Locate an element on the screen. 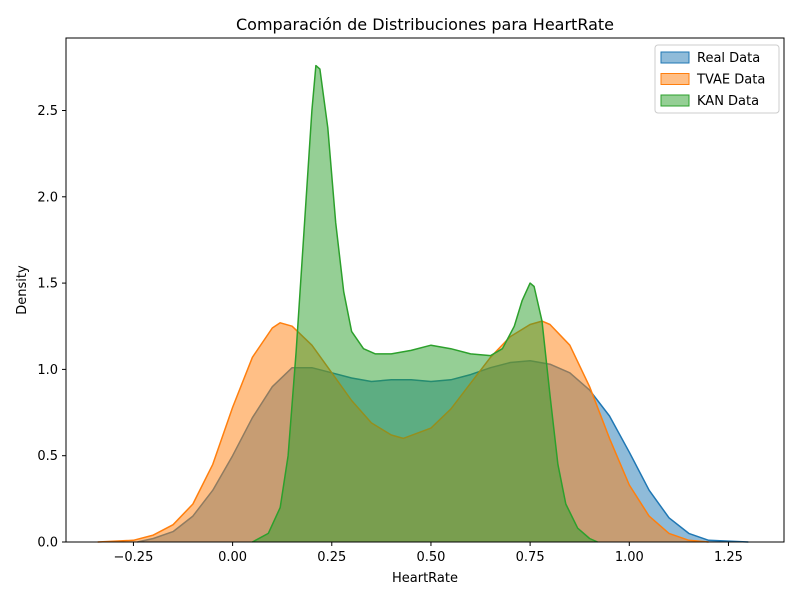 The width and height of the screenshot is (800, 600). legend: Real Data TVAE Data KAN Data is located at coordinates (717, 79).